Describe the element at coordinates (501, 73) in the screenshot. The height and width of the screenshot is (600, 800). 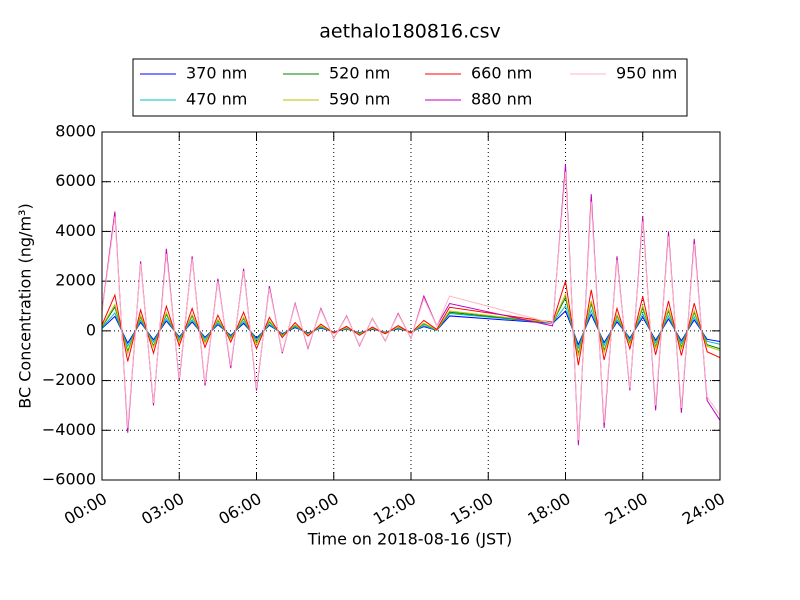
I see `legend-label: 660 nm` at that location.